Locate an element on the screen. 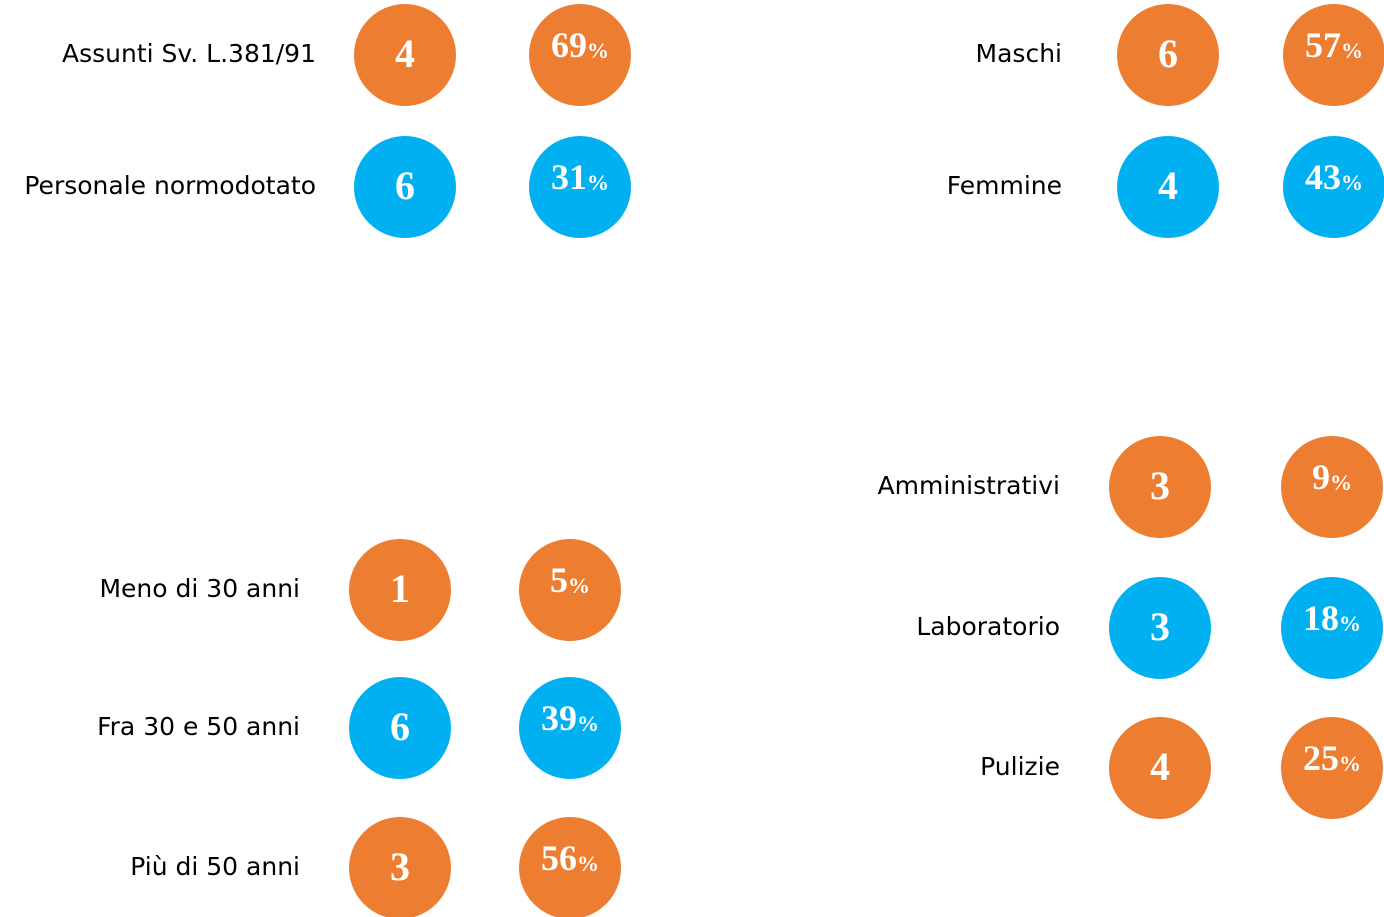  percent-text: 43% is located at coordinates (1334, 177).